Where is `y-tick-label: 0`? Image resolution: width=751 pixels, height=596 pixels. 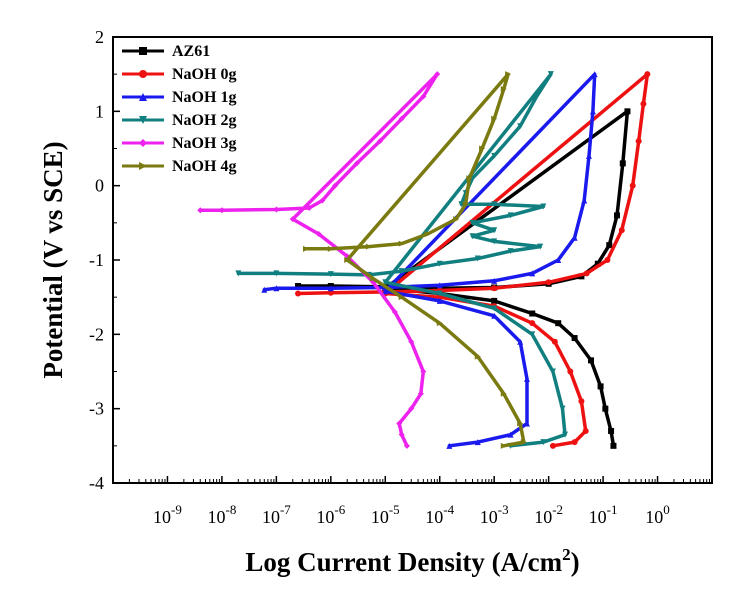 y-tick-label: 0 is located at coordinates (99, 186).